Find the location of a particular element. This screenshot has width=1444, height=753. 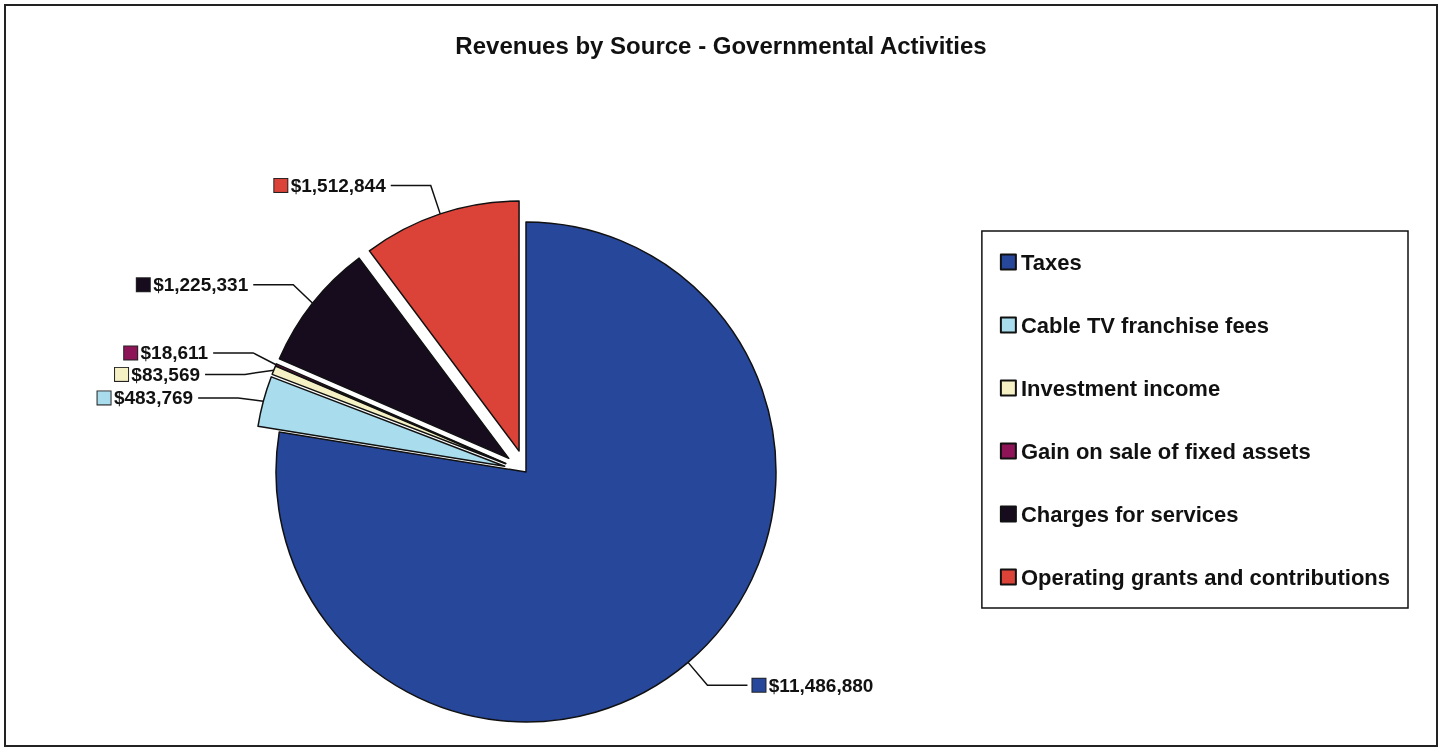

data-label: $18,611 is located at coordinates (174, 353).